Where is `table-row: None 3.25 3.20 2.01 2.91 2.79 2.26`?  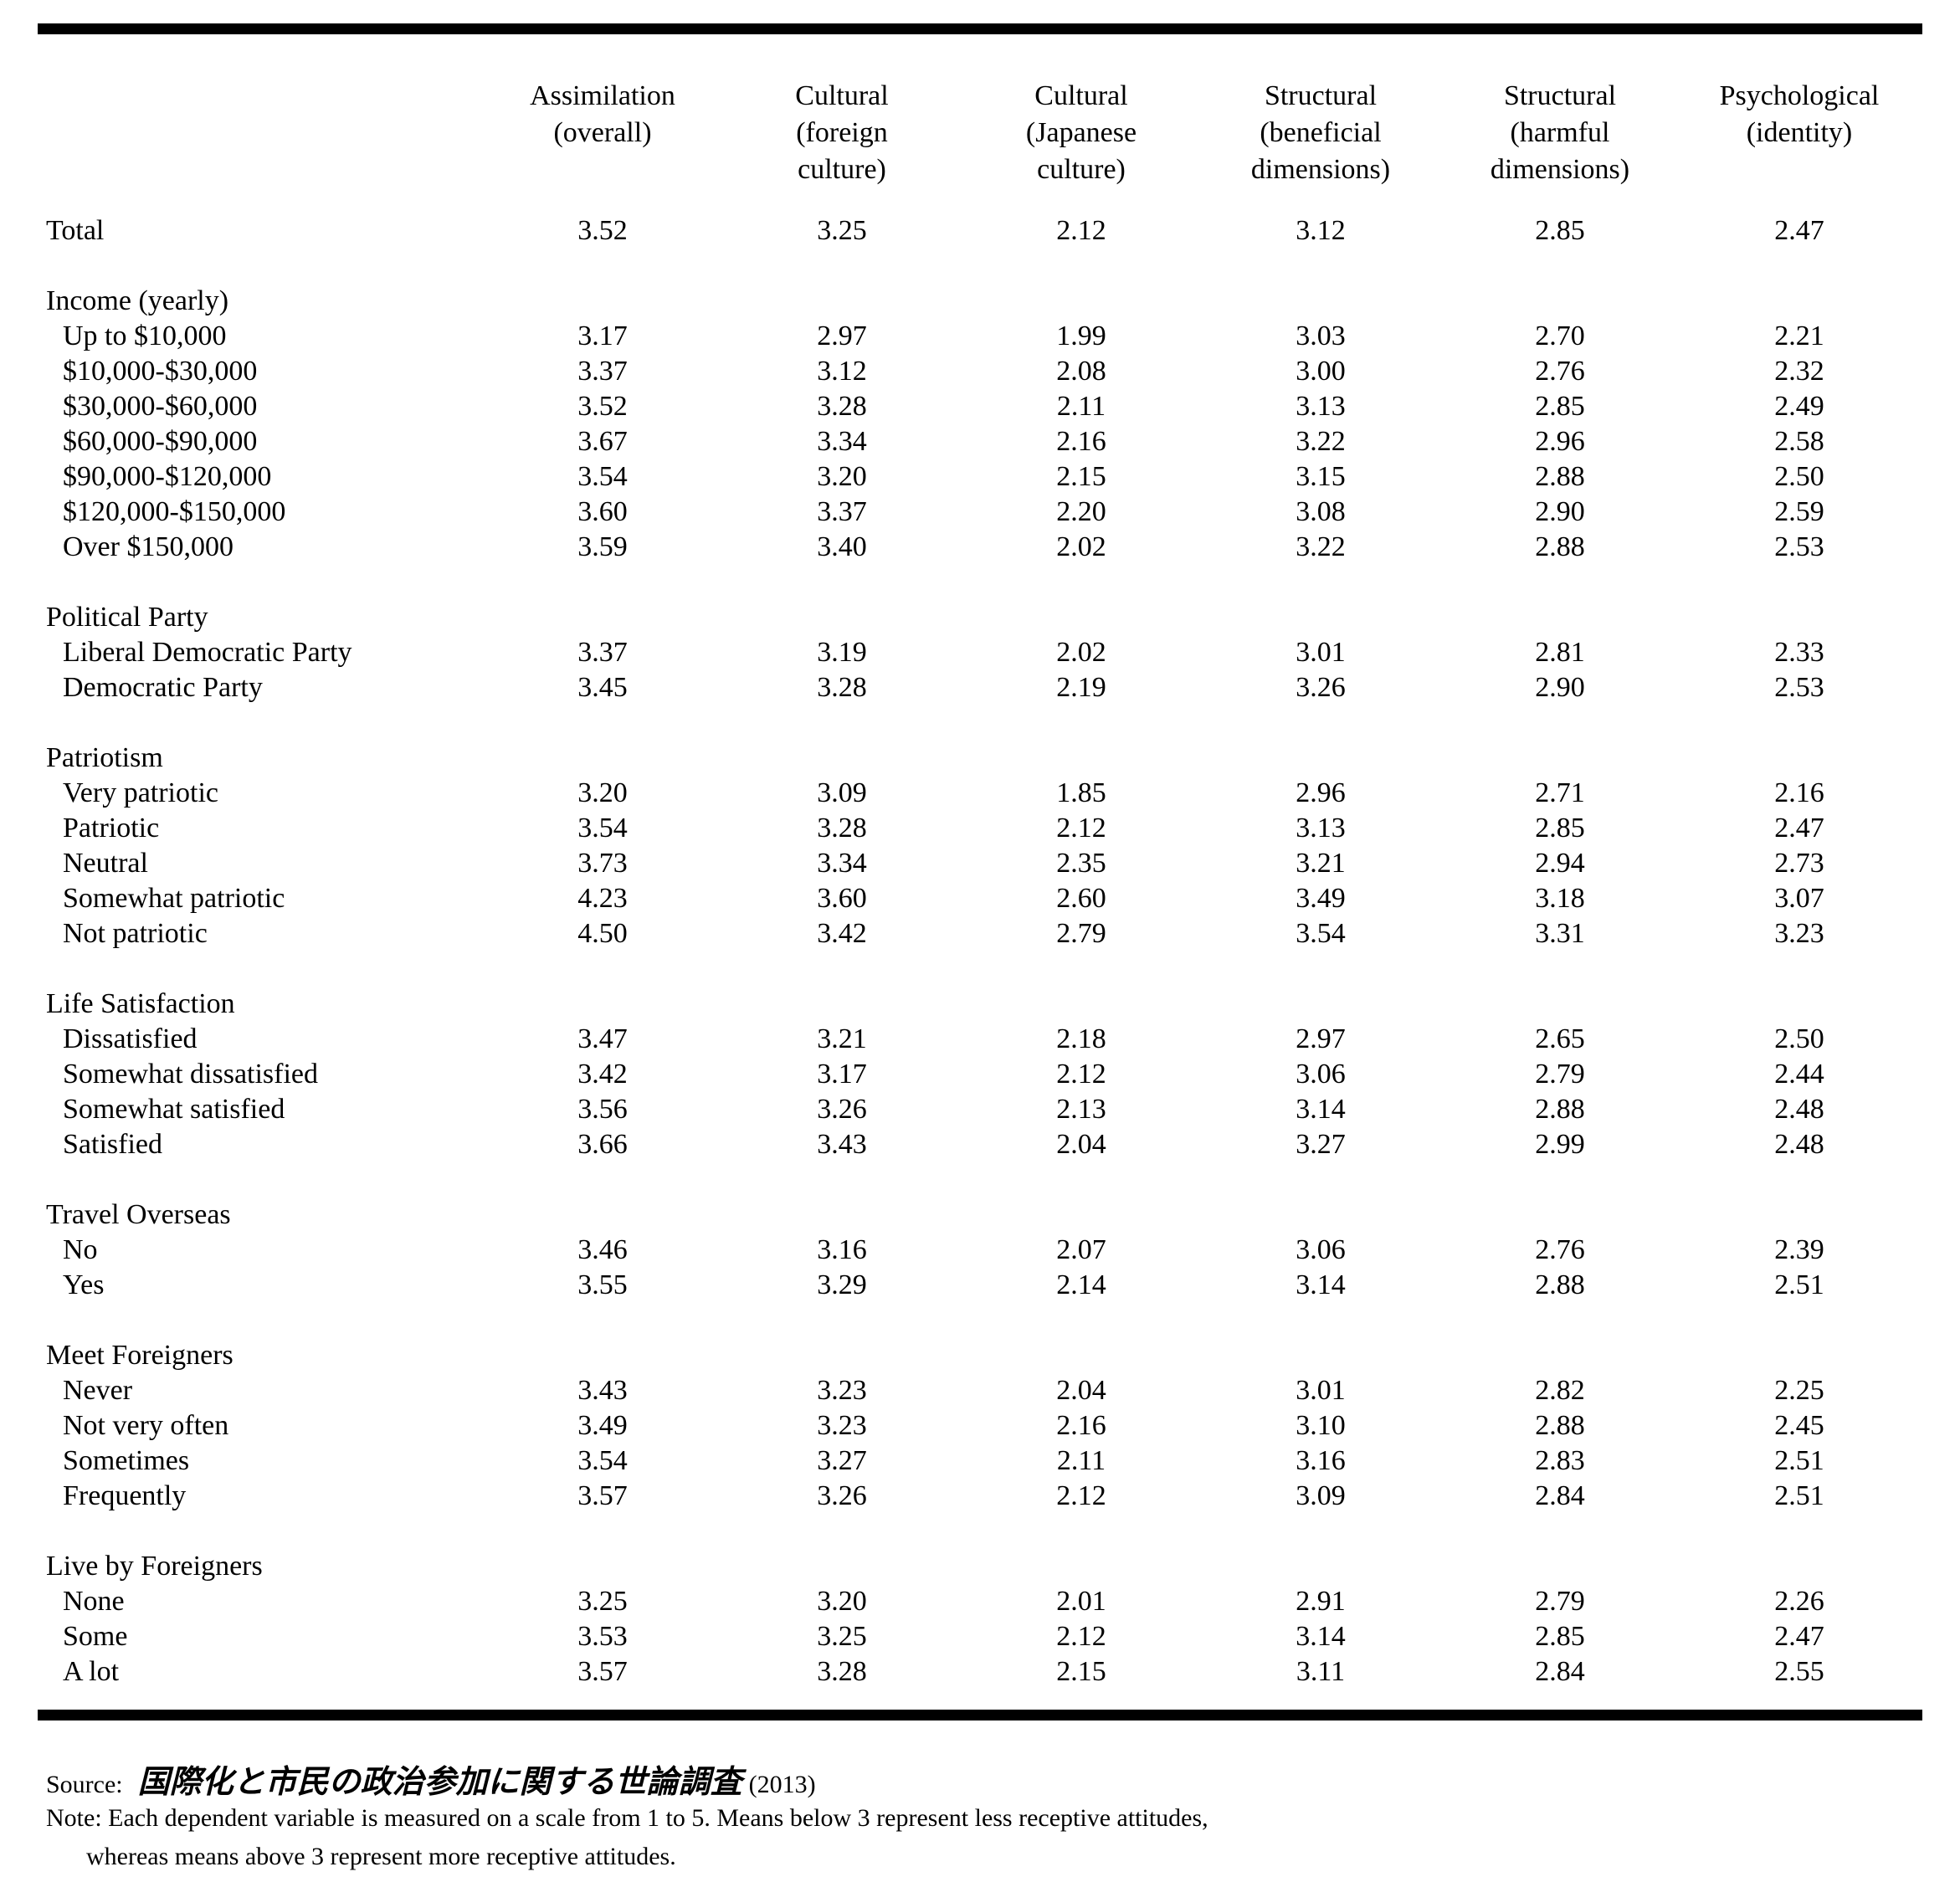 table-row: None 3.25 3.20 2.01 2.91 2.79 2.26 is located at coordinates (980, 1601).